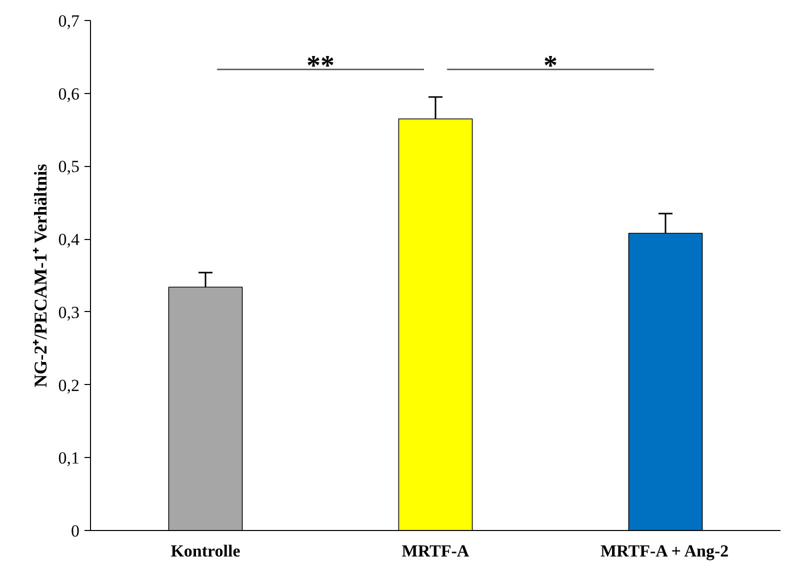 The image size is (811, 587). Describe the element at coordinates (205, 551) in the screenshot. I see `x-tick-label: Kontrolle` at that location.